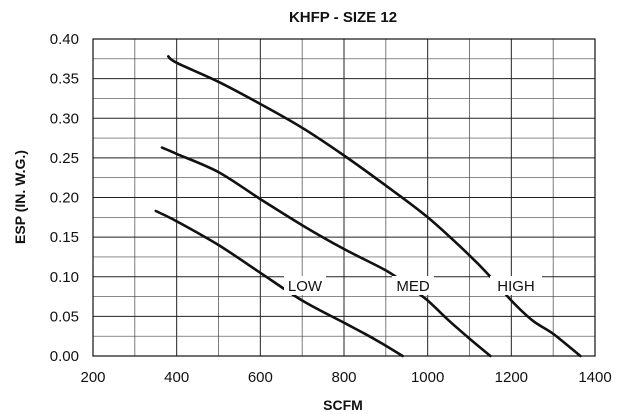  Describe the element at coordinates (64, 39) in the screenshot. I see `y-tick-label: 0.40` at that location.